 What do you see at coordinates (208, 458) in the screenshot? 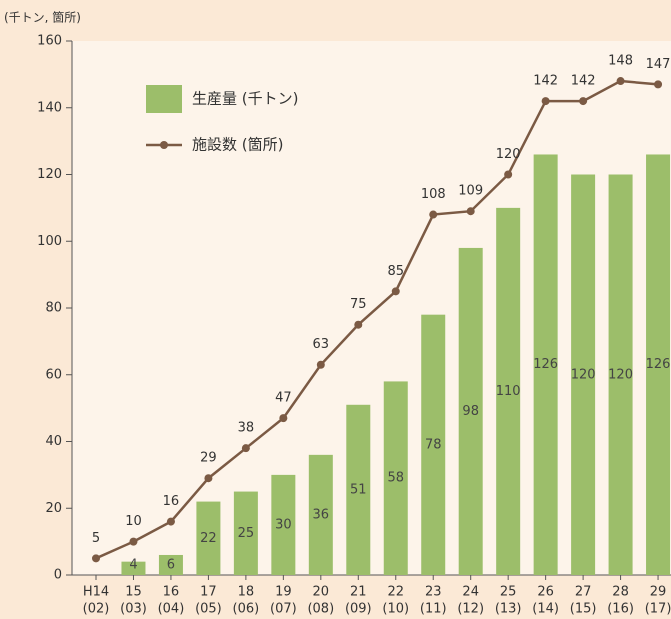
I see `line-value-label: 29` at bounding box center [208, 458].